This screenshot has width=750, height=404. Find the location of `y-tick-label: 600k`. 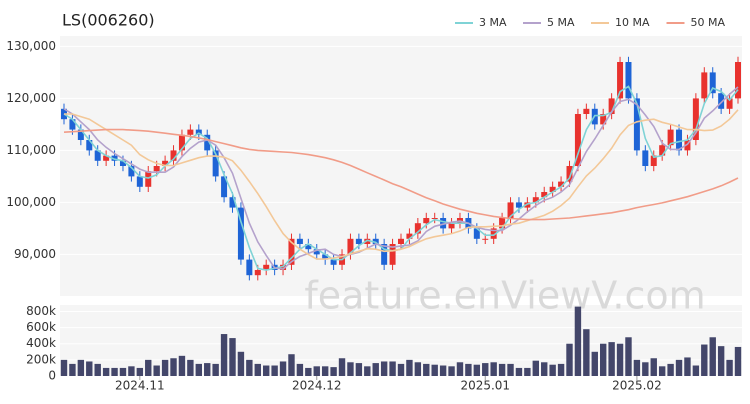

y-tick-label: 600k is located at coordinates (41, 327).